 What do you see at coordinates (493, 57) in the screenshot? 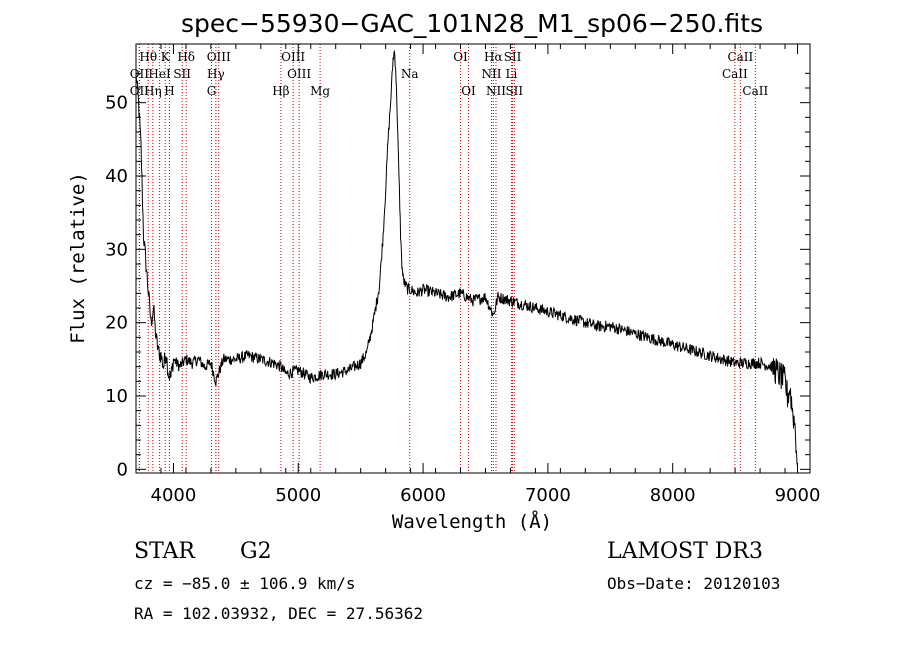
I see `spectral-line-label: Hα` at bounding box center [493, 57].